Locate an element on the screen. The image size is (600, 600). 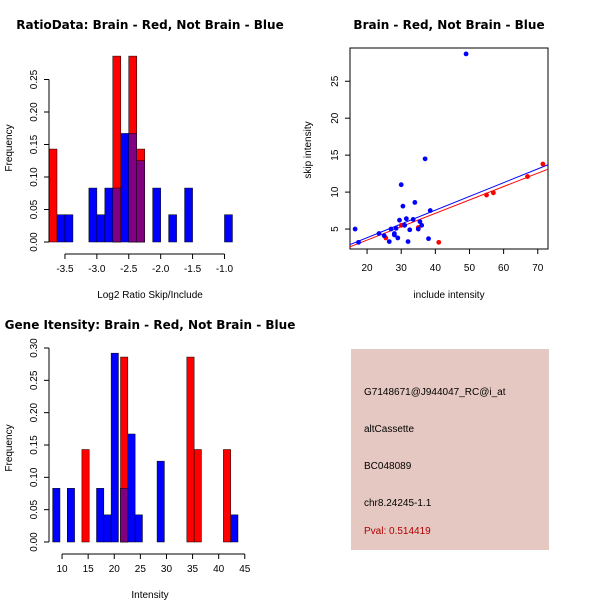
ratio-y-tick-label: 0.00 is located at coordinates (34, 242).